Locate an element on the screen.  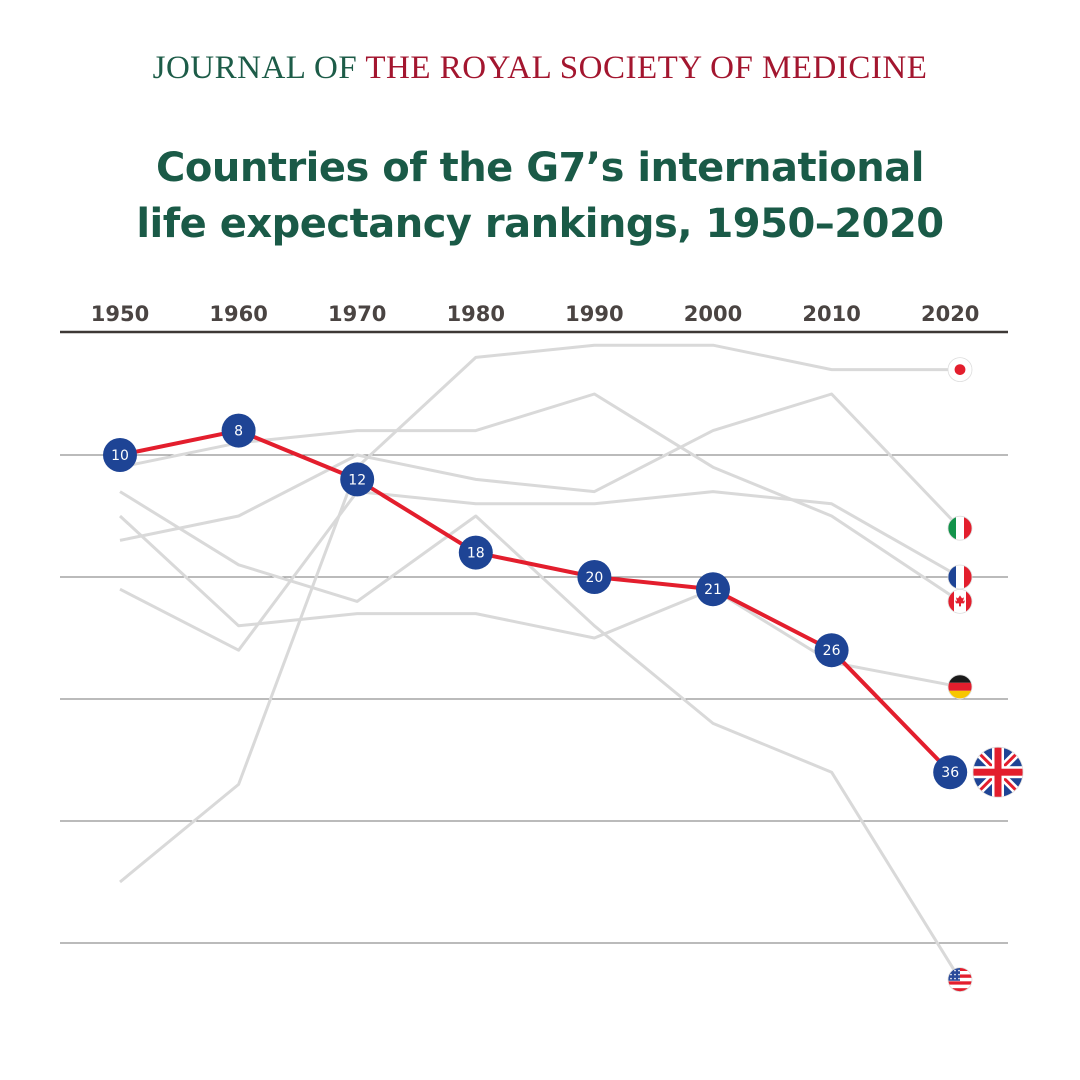
x-tick-label: 1960 is located at coordinates (238, 314).